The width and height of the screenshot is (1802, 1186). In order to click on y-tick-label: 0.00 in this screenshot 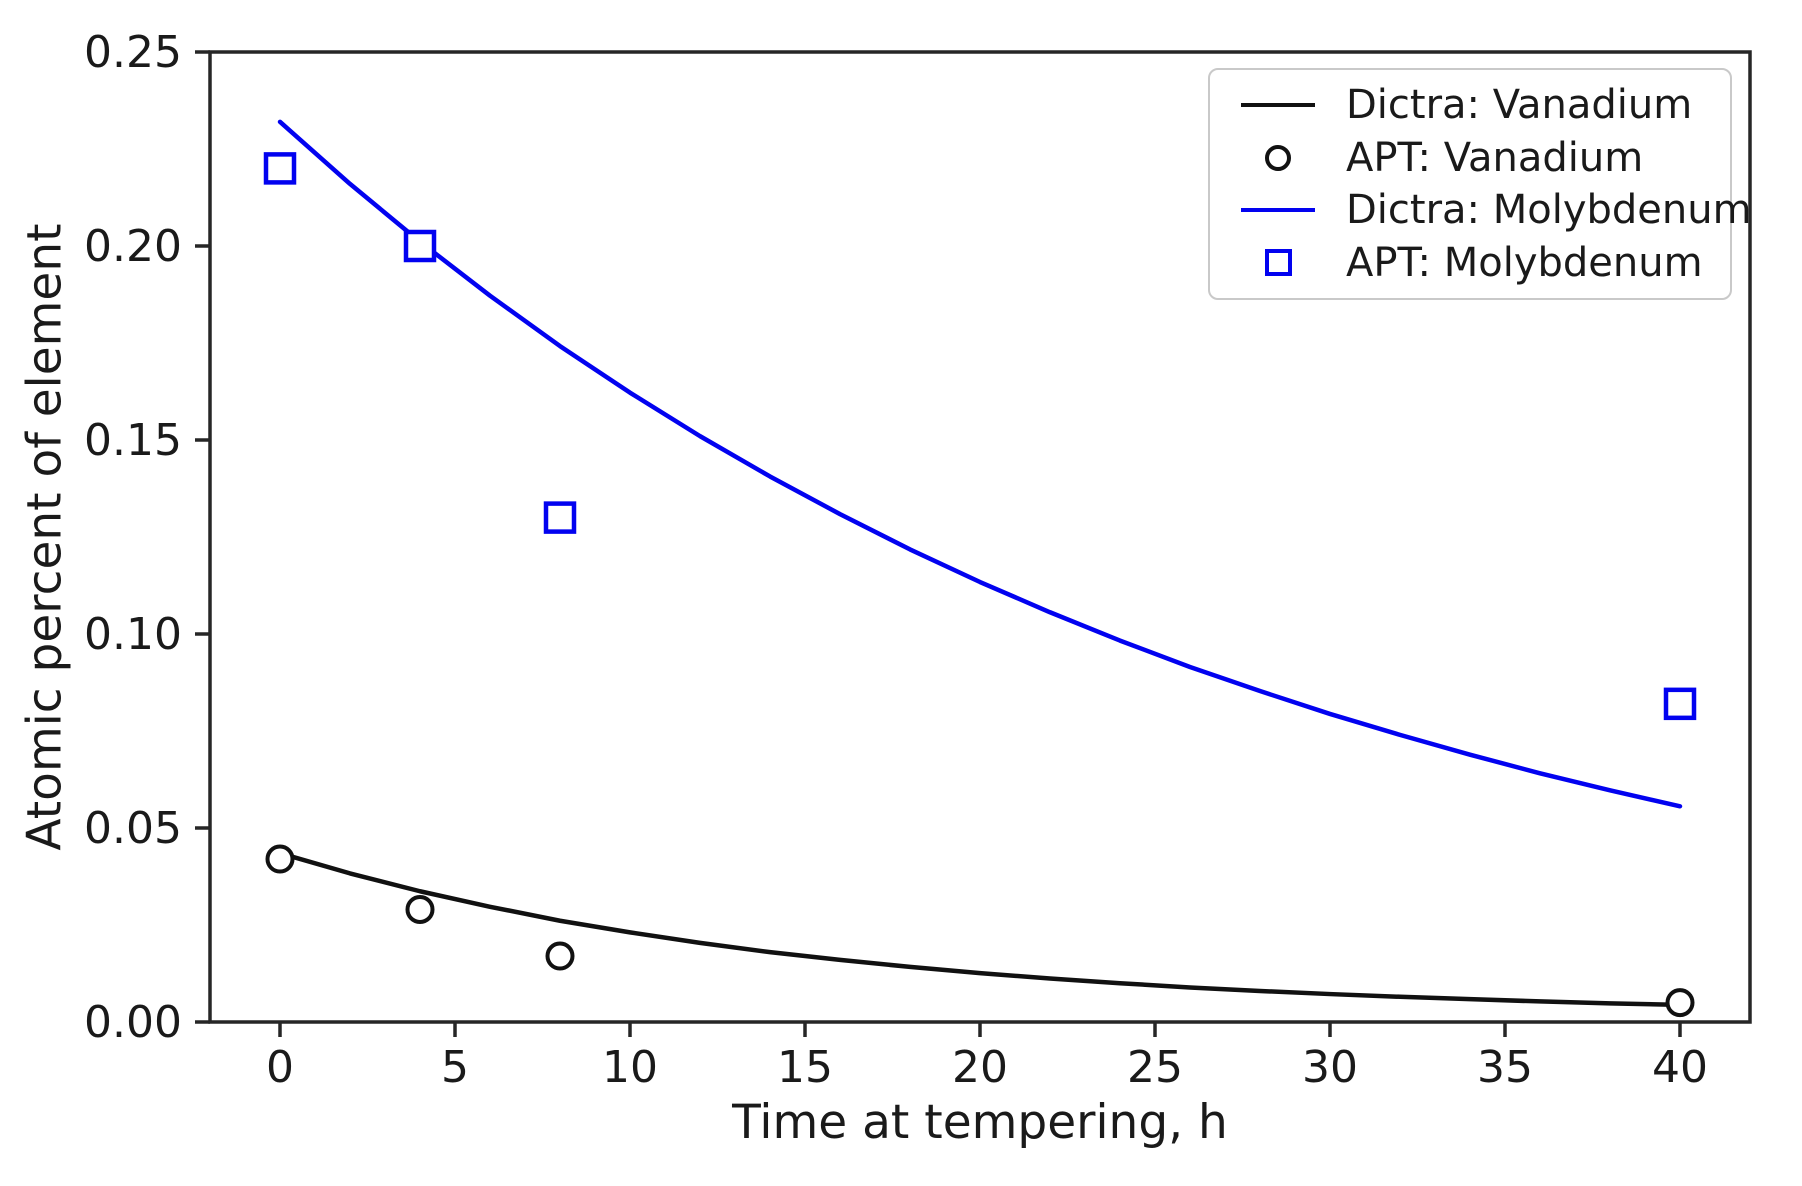, I will do `click(133, 1022)`.